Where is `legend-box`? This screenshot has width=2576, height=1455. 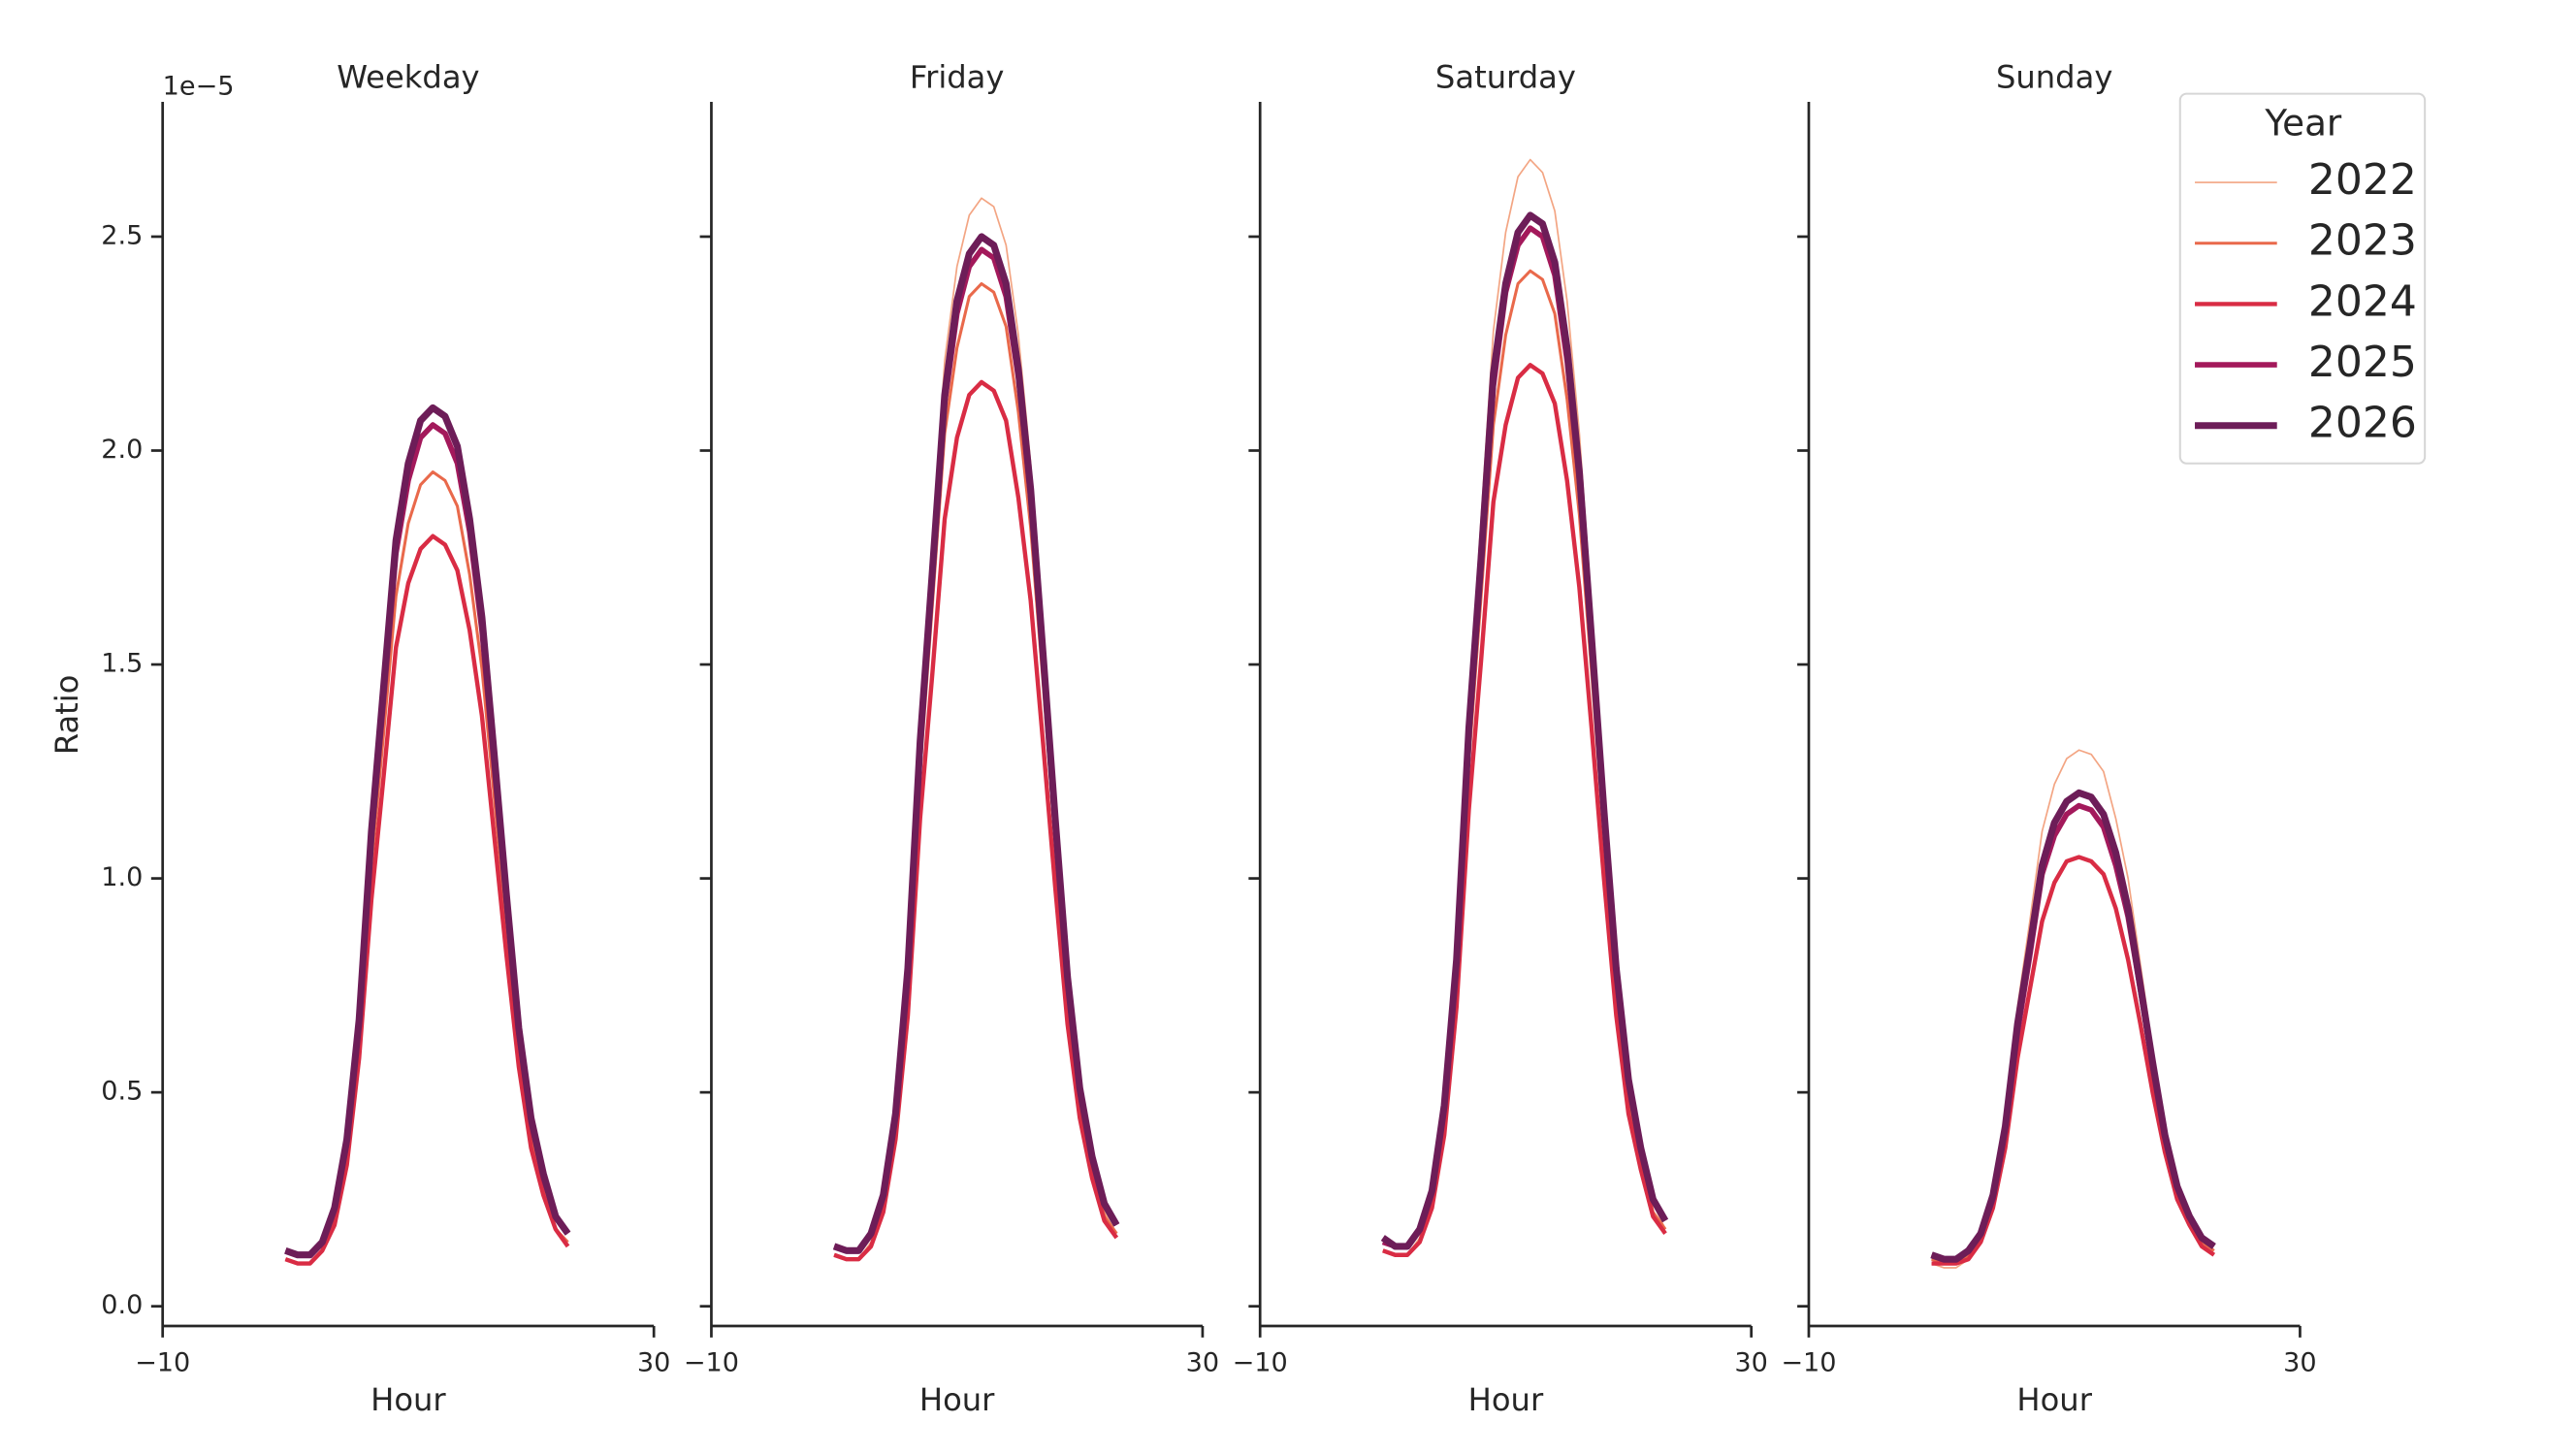 legend-box is located at coordinates (2302, 278).